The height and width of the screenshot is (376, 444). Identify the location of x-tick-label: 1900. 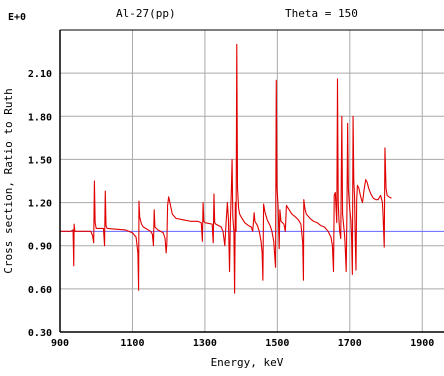
(422, 343).